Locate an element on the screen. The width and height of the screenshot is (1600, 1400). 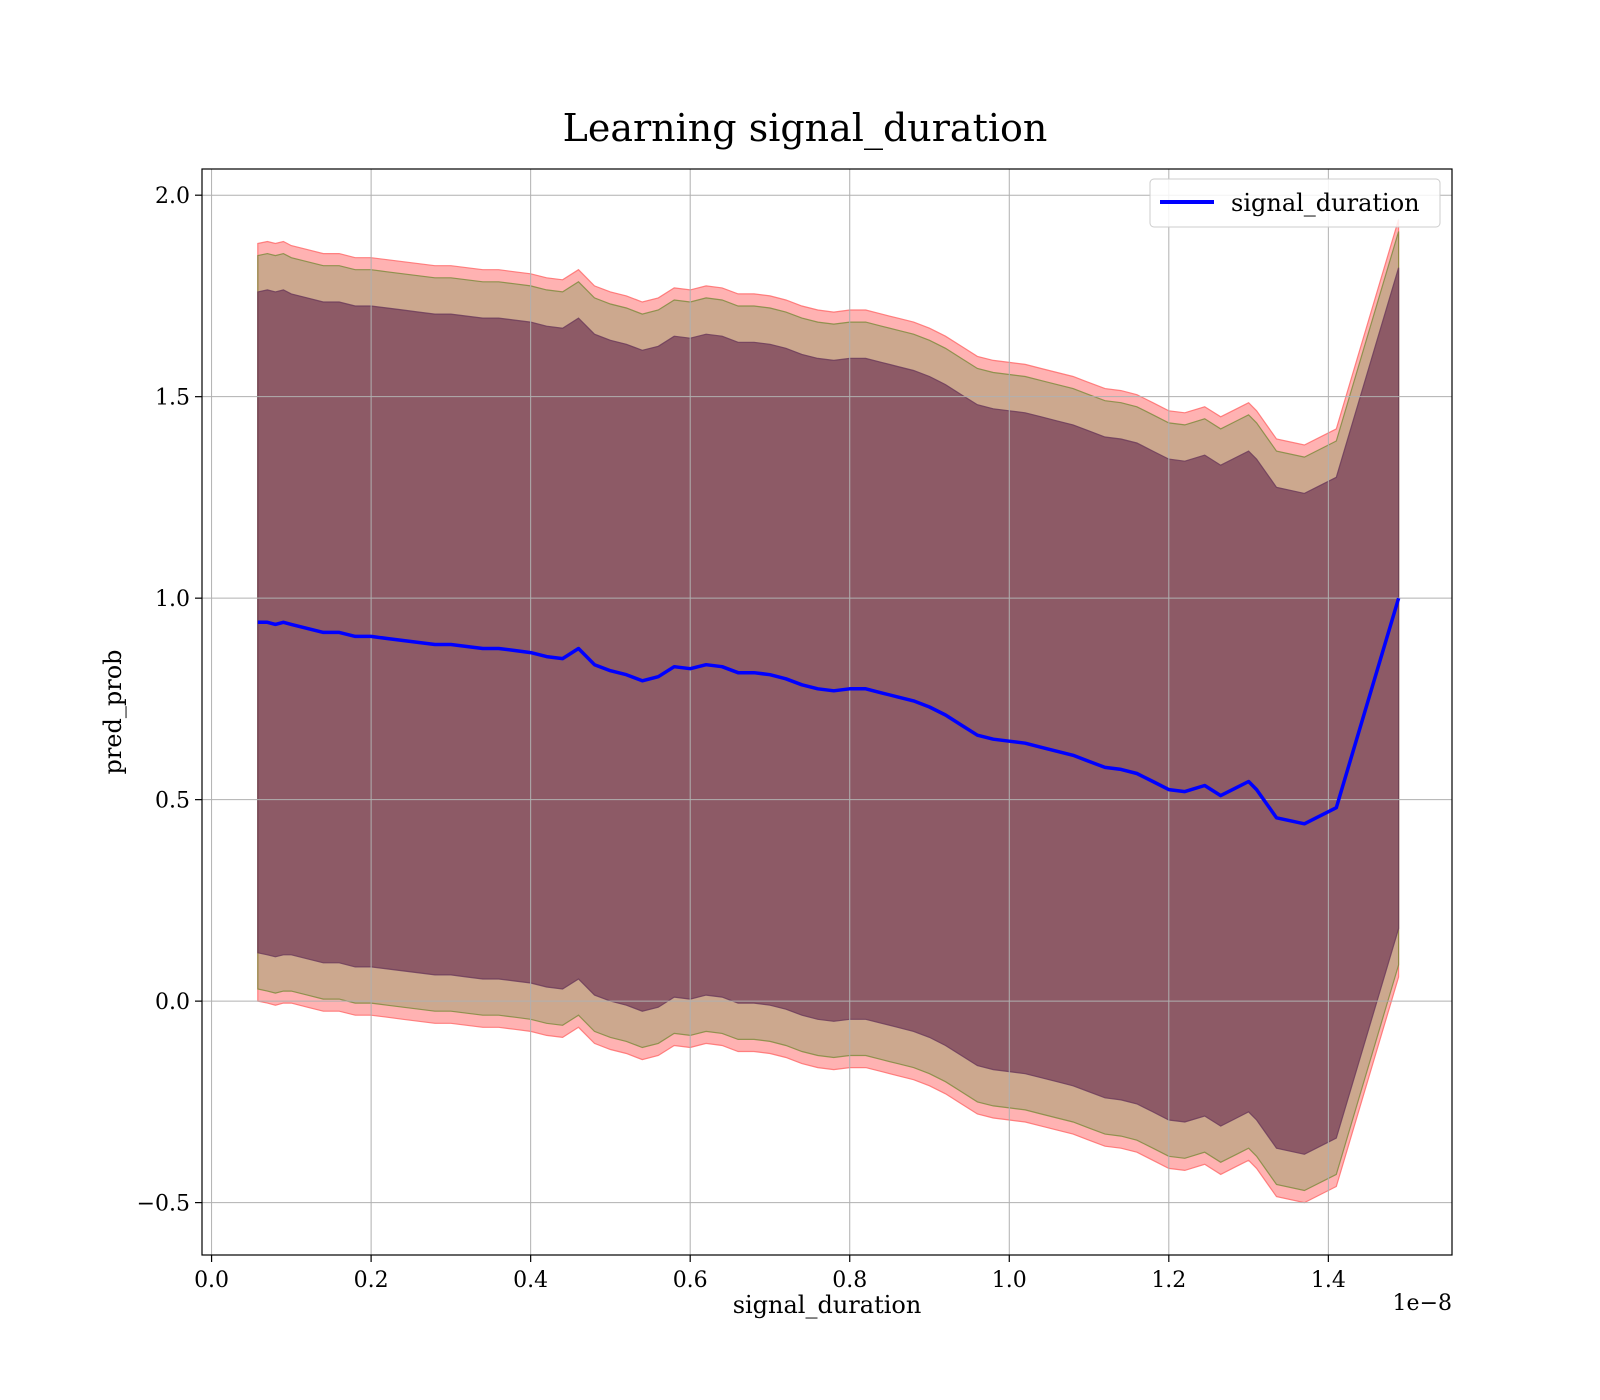
x-tick-label: 1.4 is located at coordinates (1328, 1280).